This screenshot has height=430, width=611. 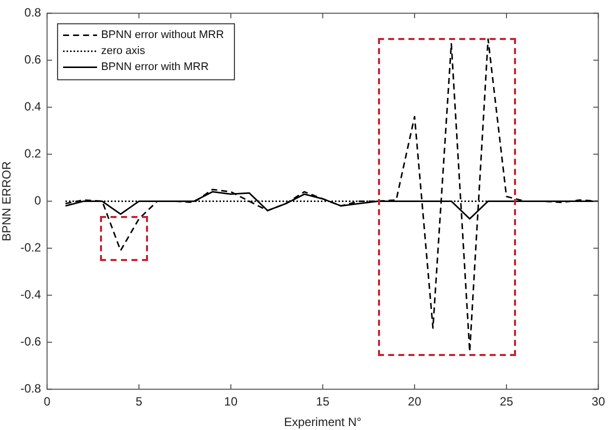 What do you see at coordinates (231, 401) in the screenshot?
I see `x-tick-label: 10` at bounding box center [231, 401].